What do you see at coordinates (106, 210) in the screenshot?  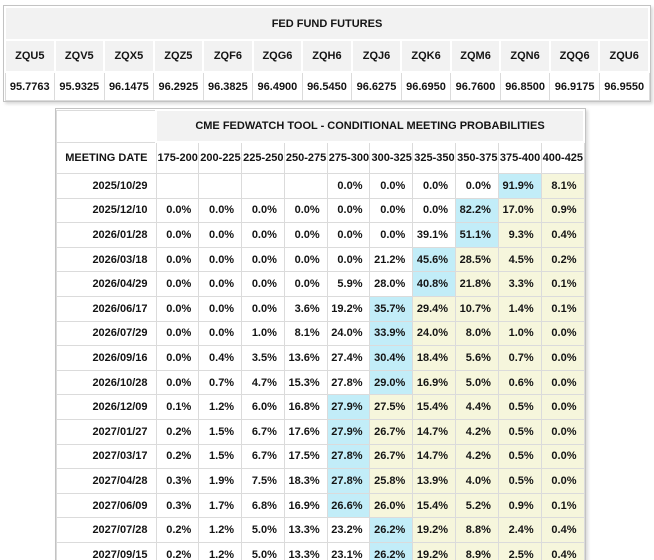 I see `meeting-date-cell: 2025/12/10` at bounding box center [106, 210].